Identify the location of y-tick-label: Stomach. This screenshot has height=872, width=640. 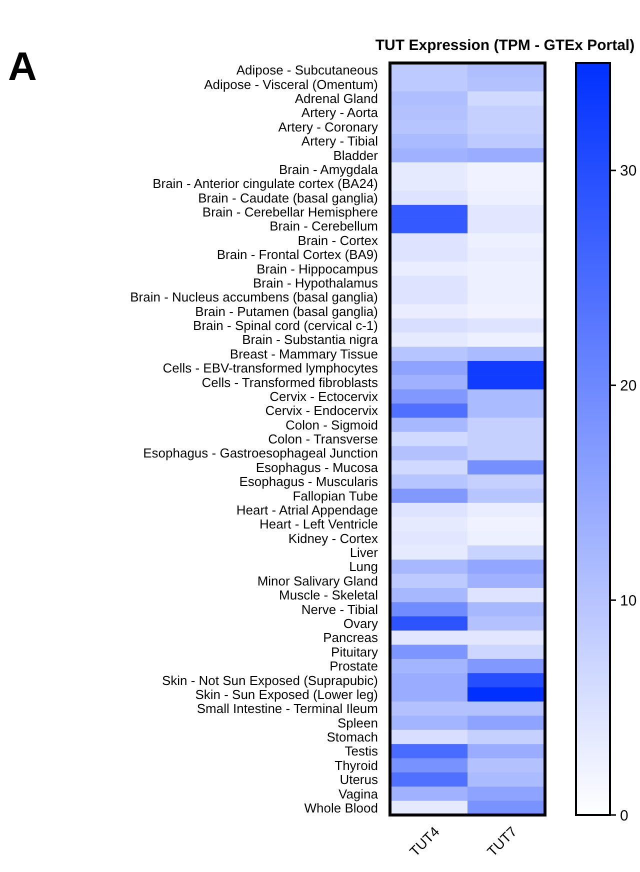
(352, 737).